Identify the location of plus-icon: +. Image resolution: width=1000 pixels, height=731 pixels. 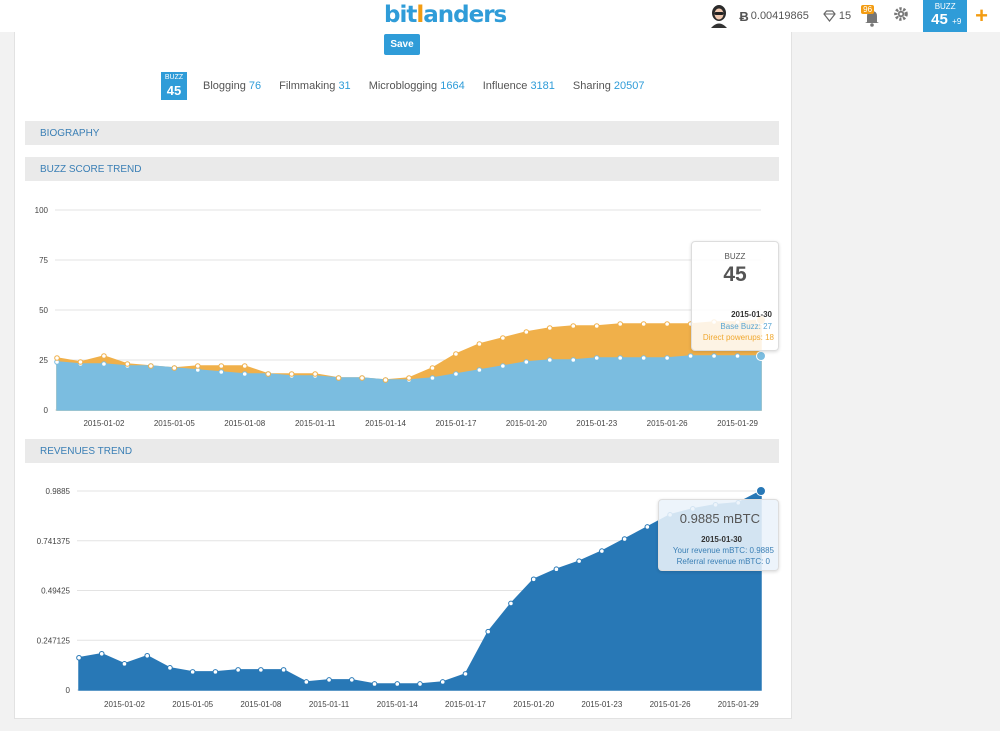
(981, 15).